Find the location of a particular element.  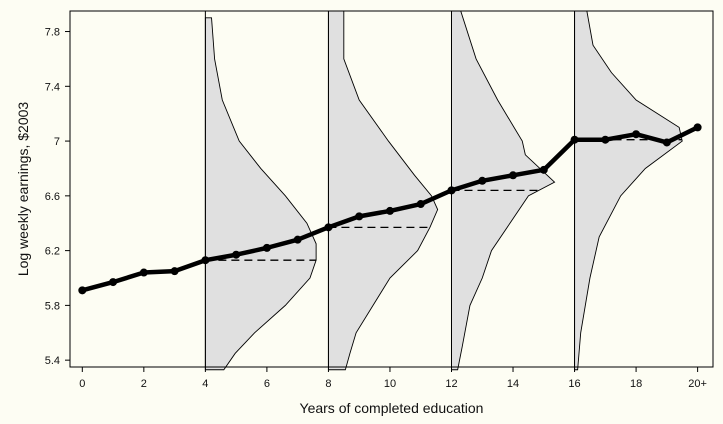

x-tick-label: 12 is located at coordinates (451, 384).